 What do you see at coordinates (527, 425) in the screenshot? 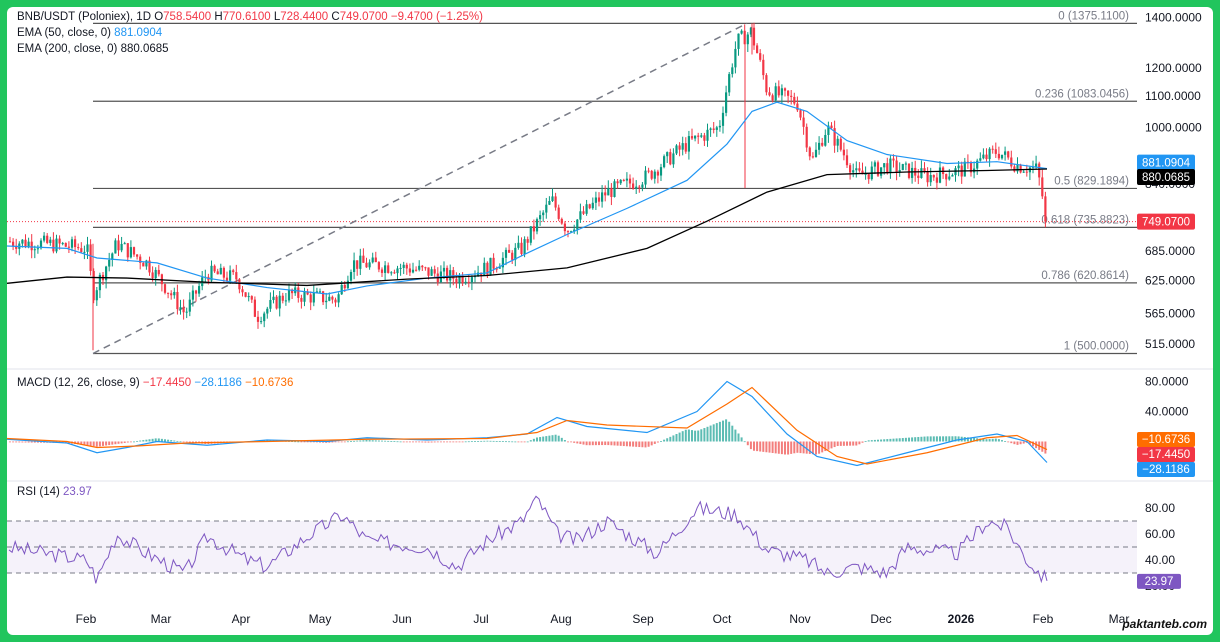
I see `macd-signal-line` at bounding box center [527, 425].